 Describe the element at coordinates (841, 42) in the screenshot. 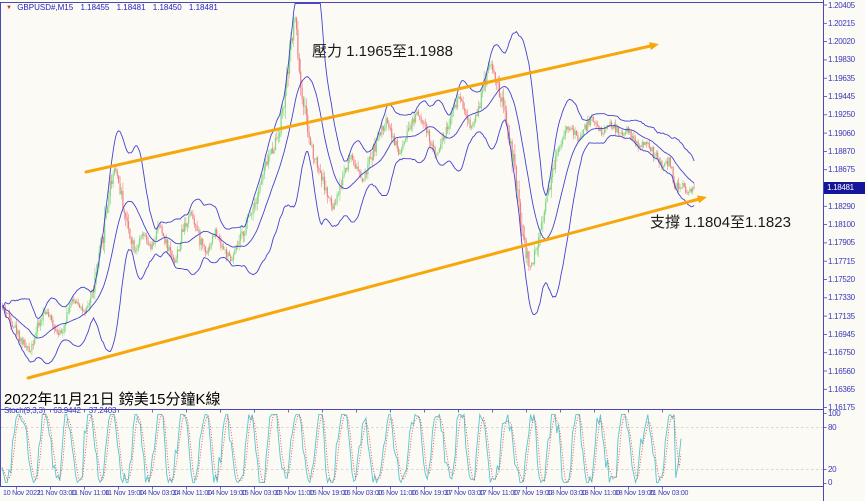

I see `price-tick-label: 1.20020` at that location.